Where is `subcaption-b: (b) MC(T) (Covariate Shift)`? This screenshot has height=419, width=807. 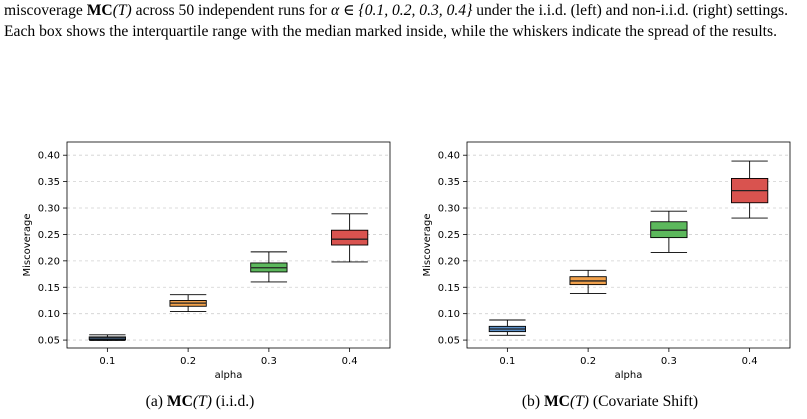
subcaption-b: (b) MC(T) (Covariate Shift) is located at coordinates (610, 402).